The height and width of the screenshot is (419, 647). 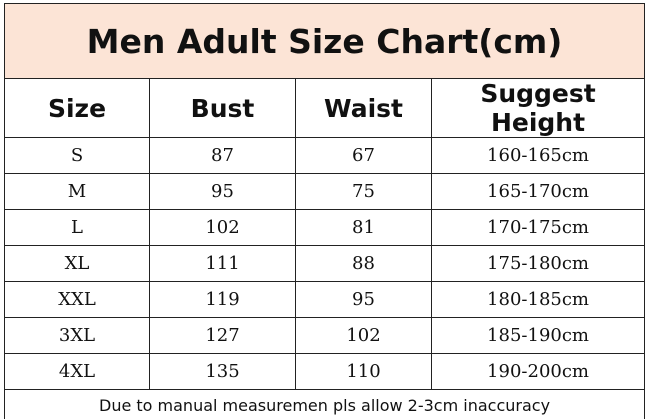 What do you see at coordinates (363, 155) in the screenshot?
I see `table-cell: 67` at bounding box center [363, 155].